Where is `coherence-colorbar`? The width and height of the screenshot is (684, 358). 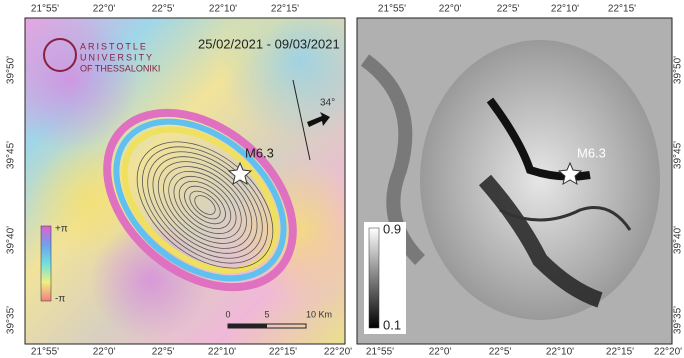 coherence-colorbar is located at coordinates (374, 278).